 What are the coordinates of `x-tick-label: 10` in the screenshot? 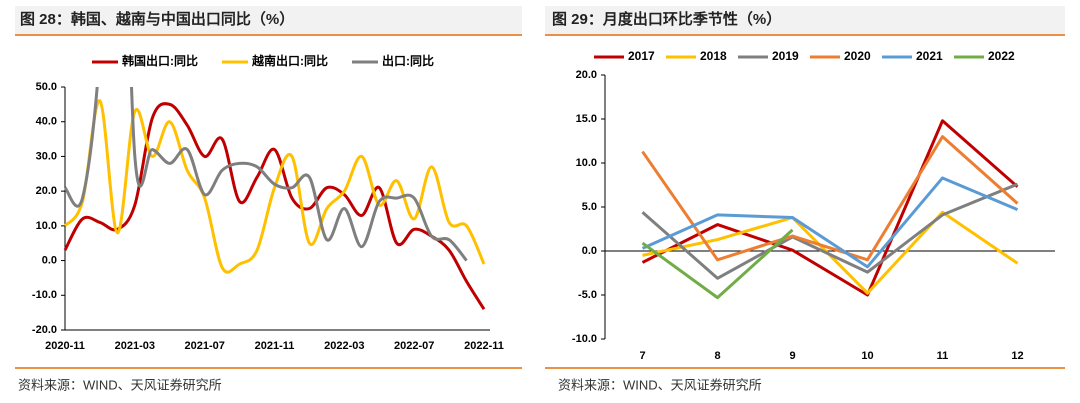 It's located at (867, 356).